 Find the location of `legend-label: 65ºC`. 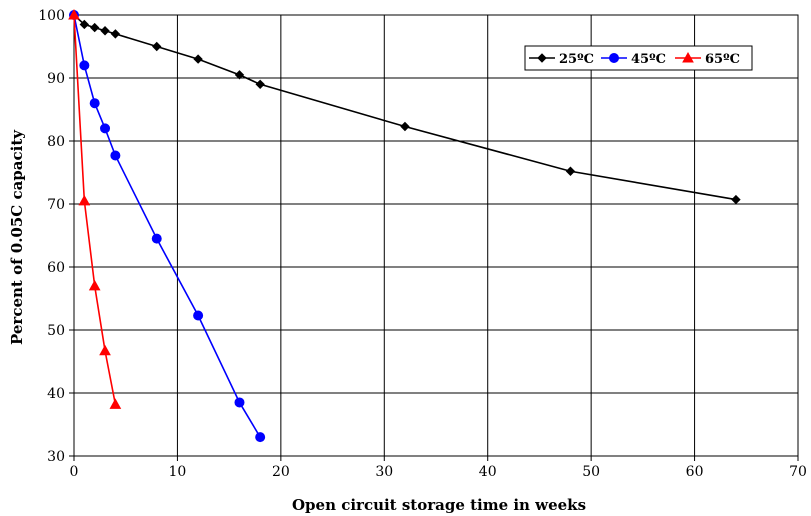

legend-label: 65ºC is located at coordinates (722, 59).